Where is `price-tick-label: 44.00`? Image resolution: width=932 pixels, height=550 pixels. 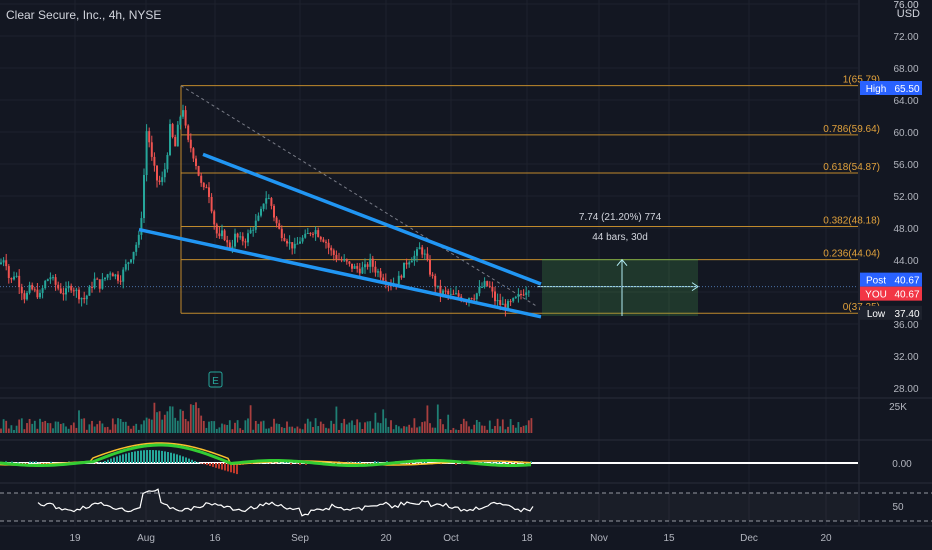
price-tick-label: 44.00 is located at coordinates (905, 261).